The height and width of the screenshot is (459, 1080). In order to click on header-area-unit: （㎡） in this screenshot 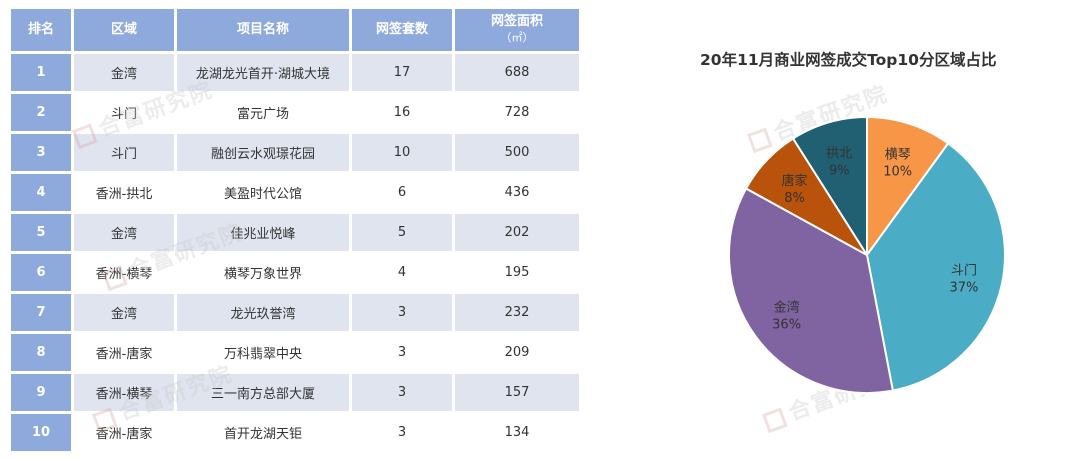, I will do `click(517, 37)`.